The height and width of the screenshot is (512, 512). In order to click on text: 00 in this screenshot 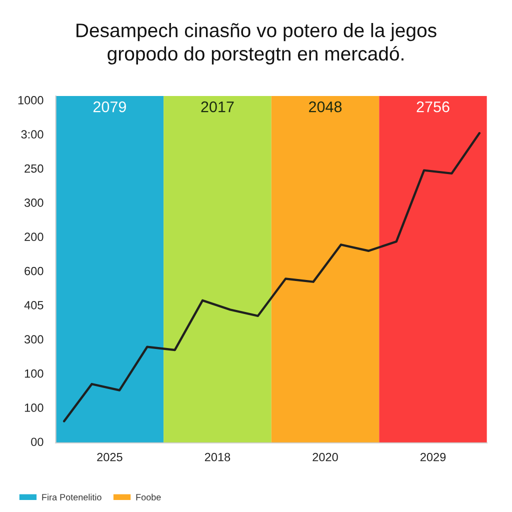, I will do `click(37, 442)`.